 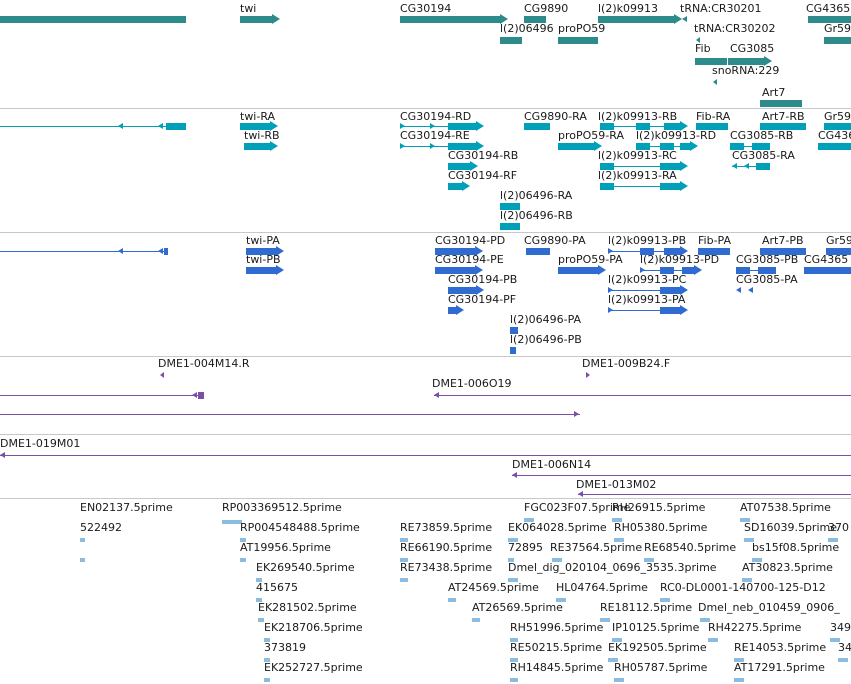 I want to click on feature-label: Art7-RB, so click(x=783, y=116).